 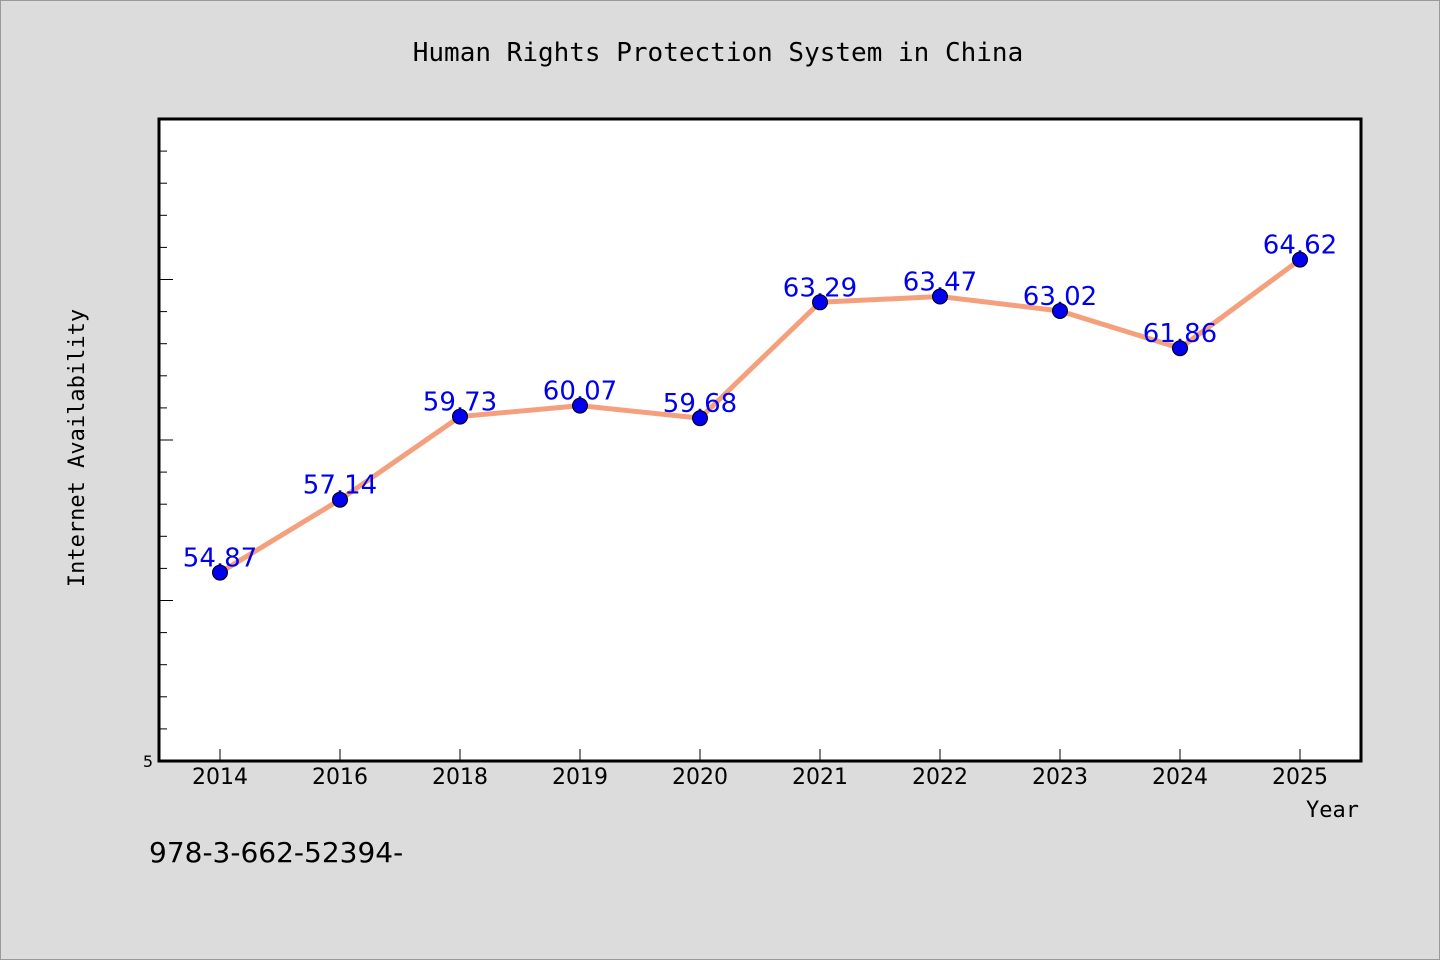 What do you see at coordinates (1180, 777) in the screenshot?
I see `x-tick-label: 2024` at bounding box center [1180, 777].